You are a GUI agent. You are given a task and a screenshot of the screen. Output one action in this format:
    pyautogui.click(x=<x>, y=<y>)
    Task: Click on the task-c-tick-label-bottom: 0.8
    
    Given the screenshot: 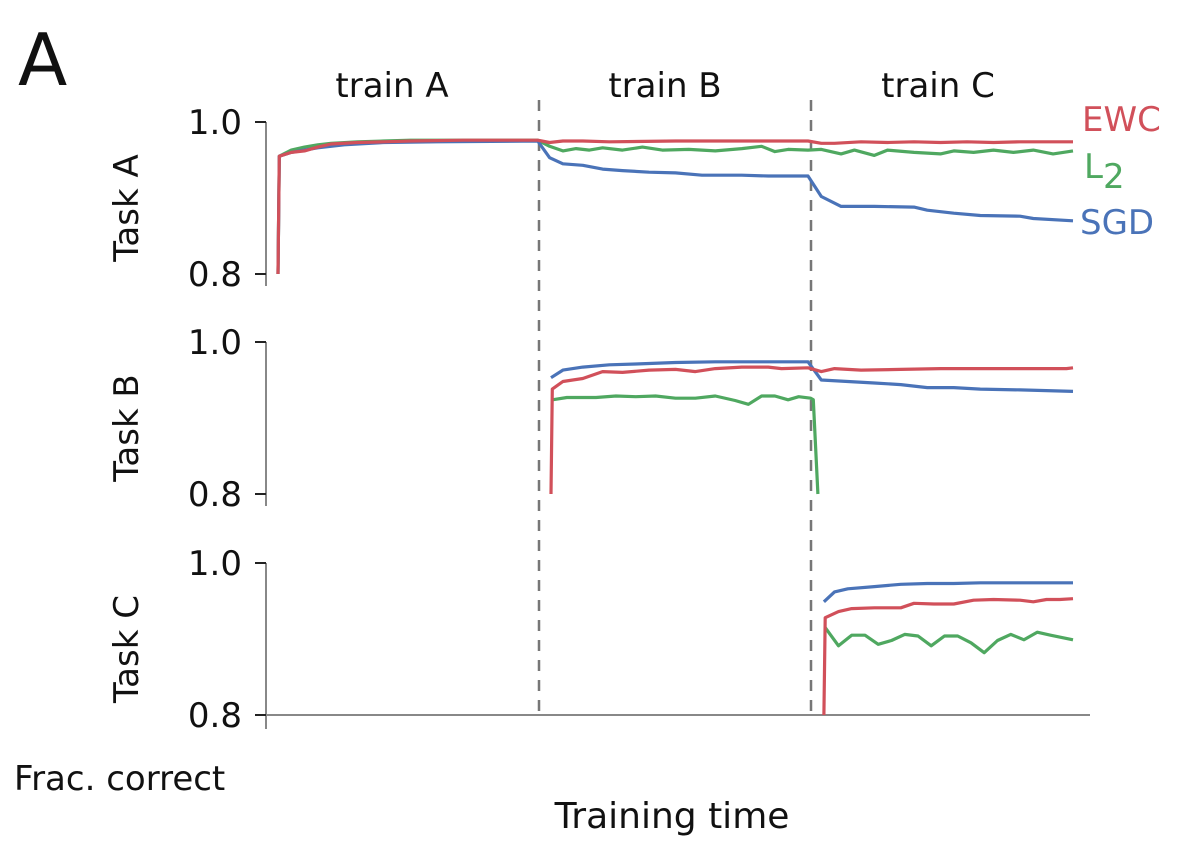 What is the action you would take?
    pyautogui.click(x=215, y=716)
    